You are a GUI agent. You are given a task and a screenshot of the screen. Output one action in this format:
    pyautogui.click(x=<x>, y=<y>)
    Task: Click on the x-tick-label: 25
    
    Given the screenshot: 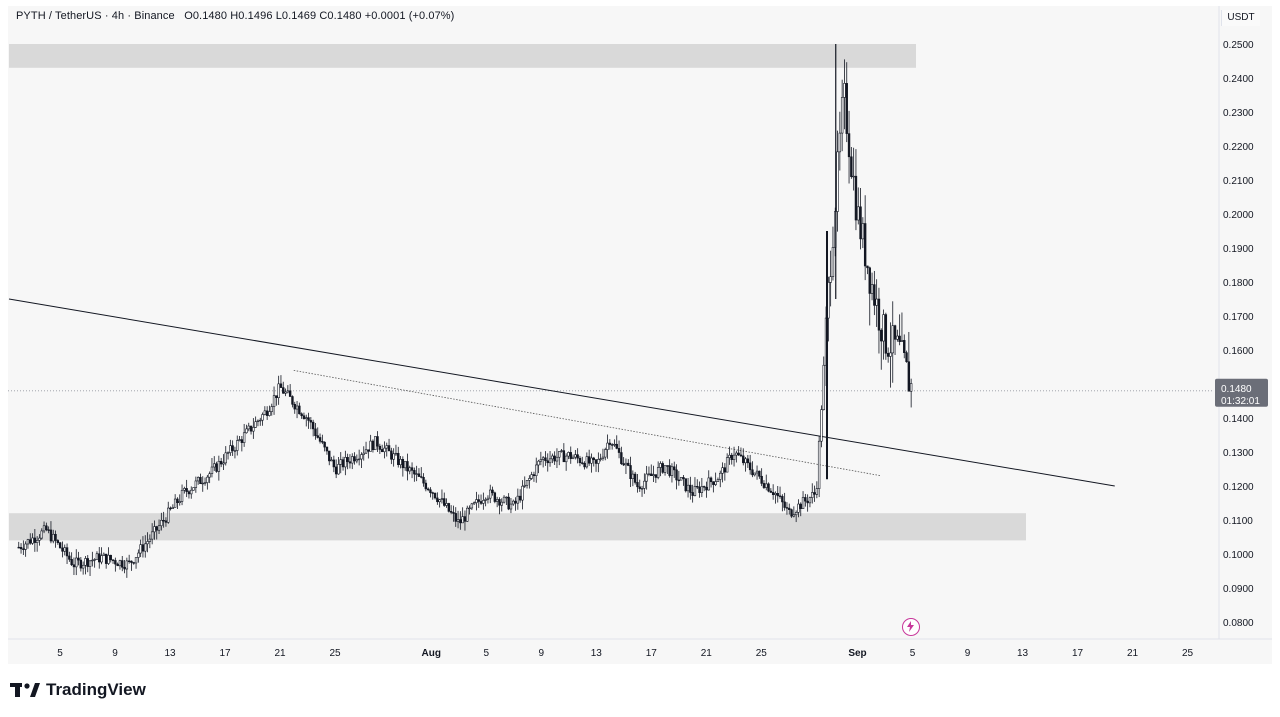 What is the action you would take?
    pyautogui.click(x=335, y=653)
    